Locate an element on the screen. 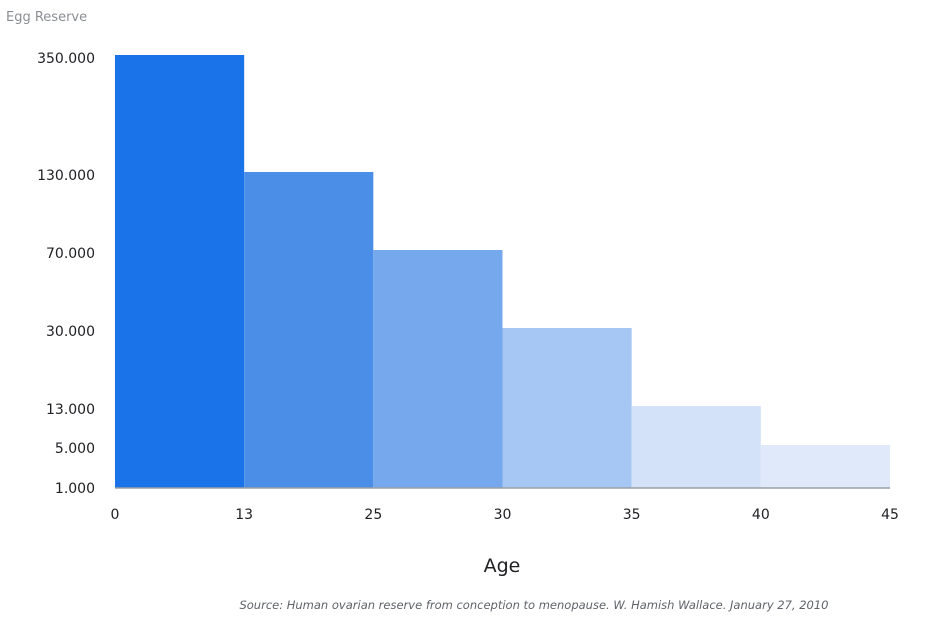  x-tick-label: 25 is located at coordinates (373, 515).